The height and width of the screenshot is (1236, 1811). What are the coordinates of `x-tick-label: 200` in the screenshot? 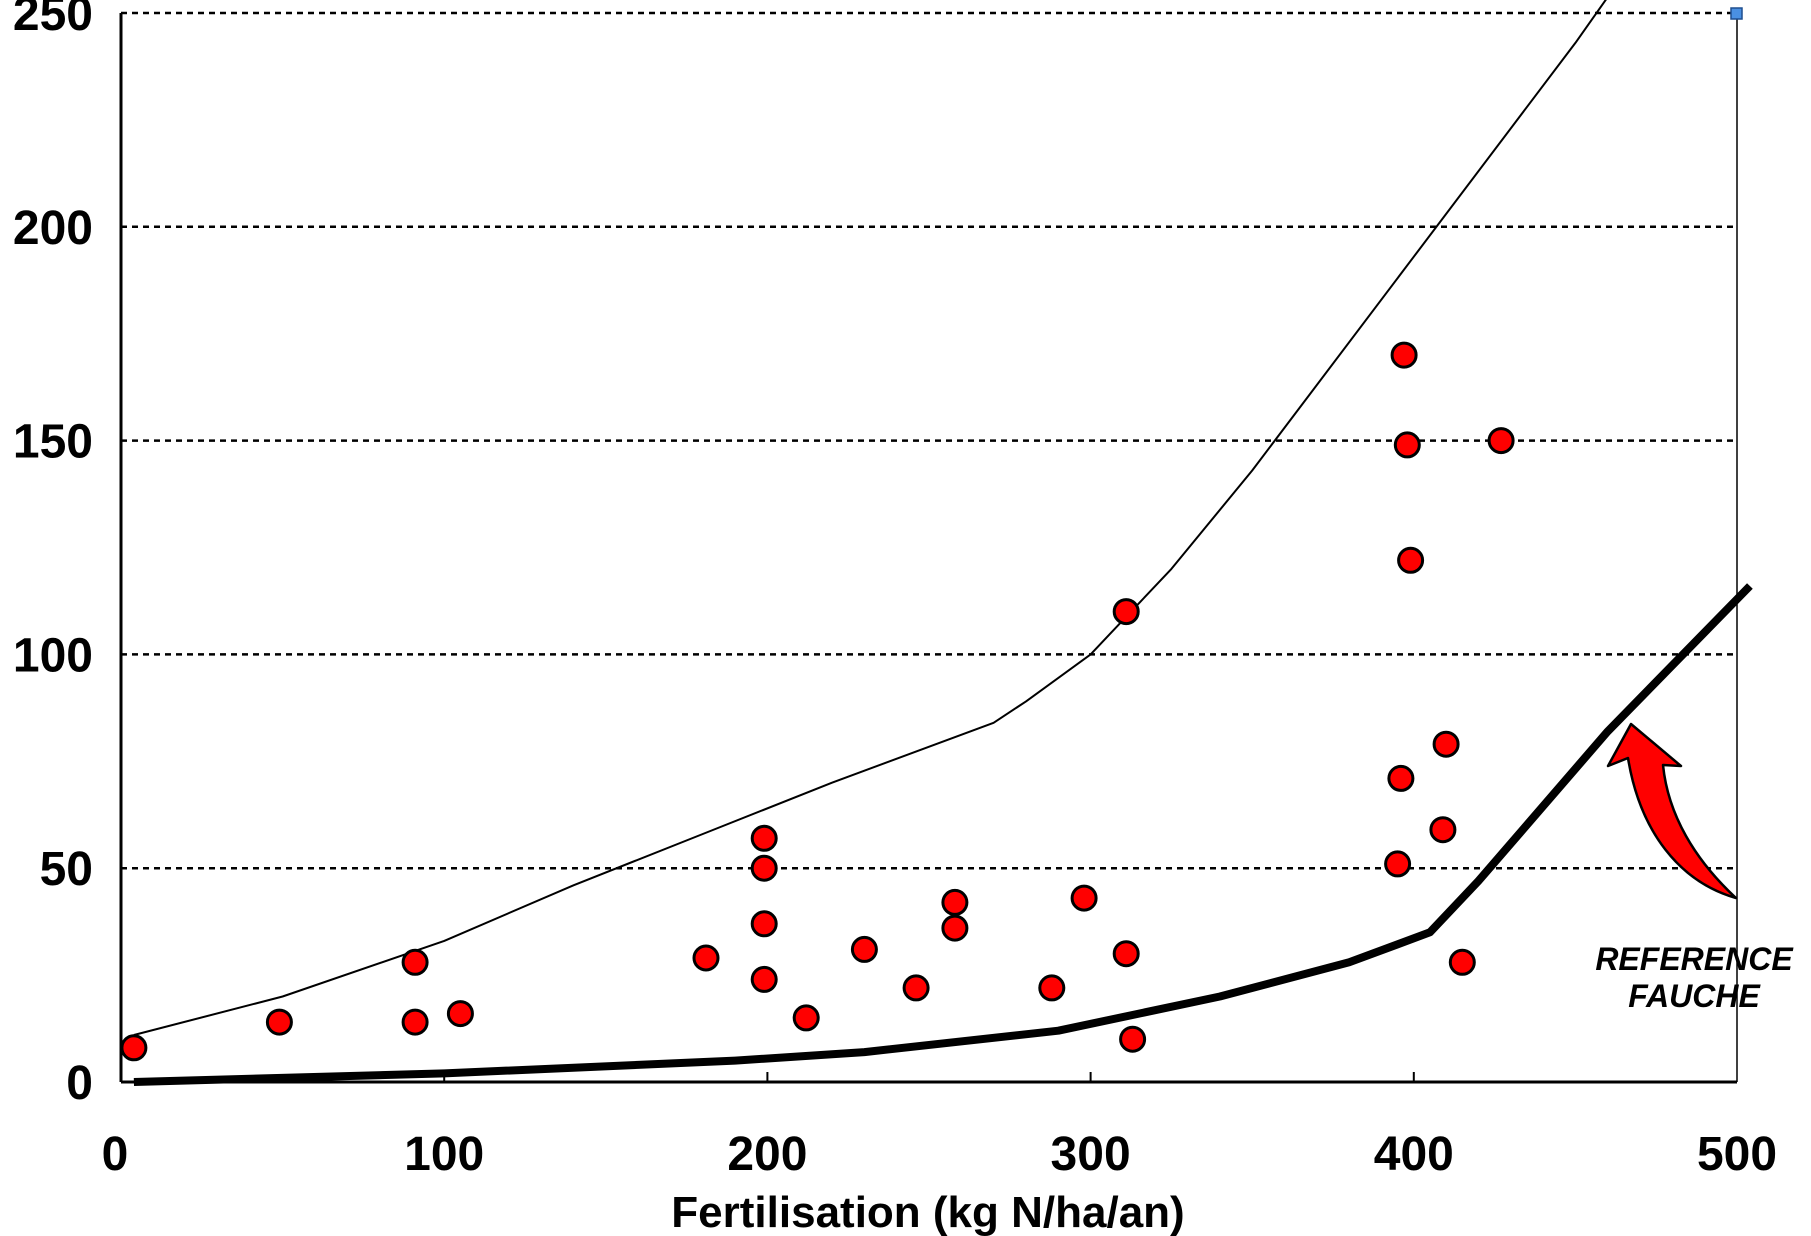 It's located at (767, 1154).